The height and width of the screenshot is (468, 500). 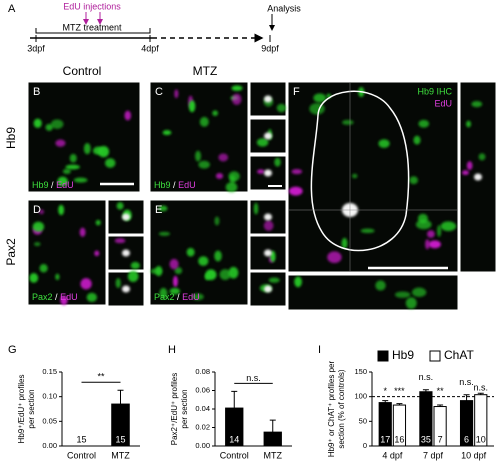 What do you see at coordinates (11, 138) in the screenshot?
I see `row-header: Hb9` at bounding box center [11, 138].